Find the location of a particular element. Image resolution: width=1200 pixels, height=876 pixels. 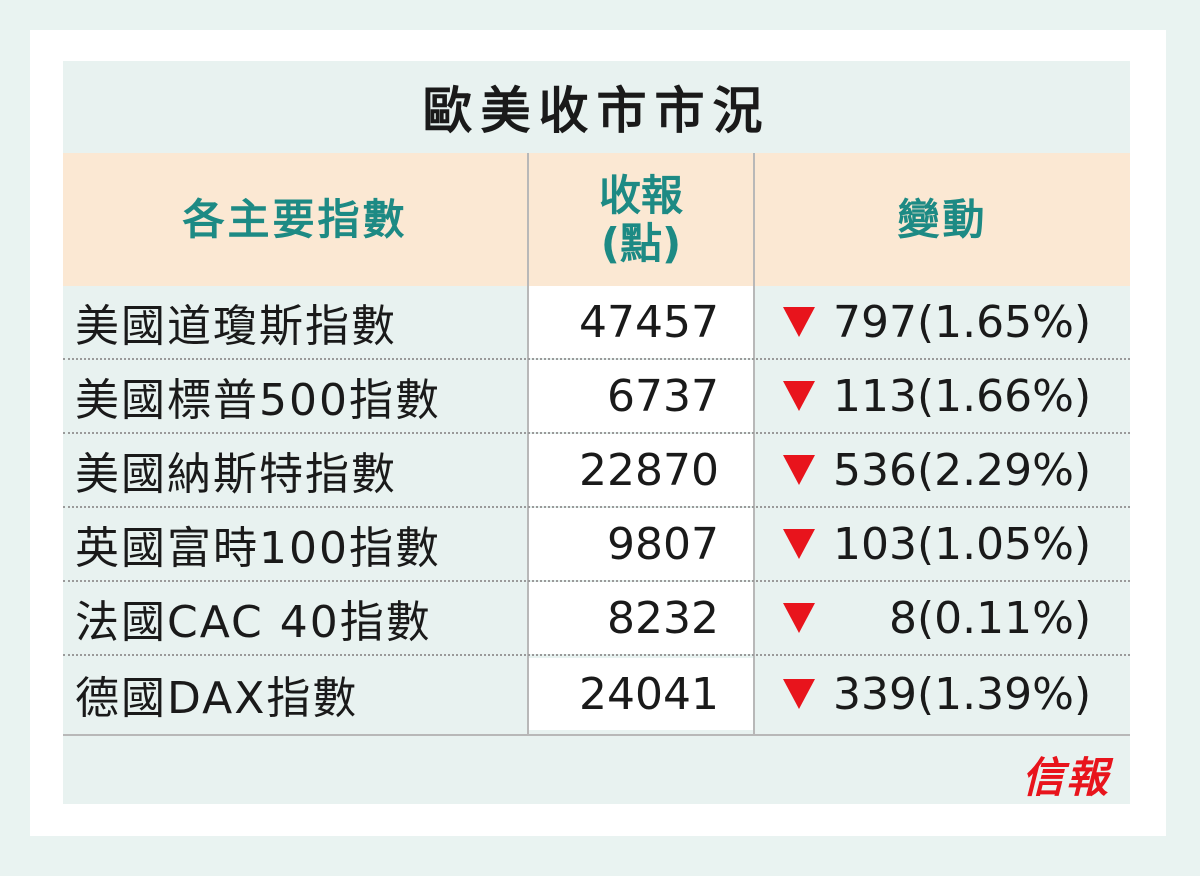

change-cell: 113 (1.66%) is located at coordinates (942, 396).